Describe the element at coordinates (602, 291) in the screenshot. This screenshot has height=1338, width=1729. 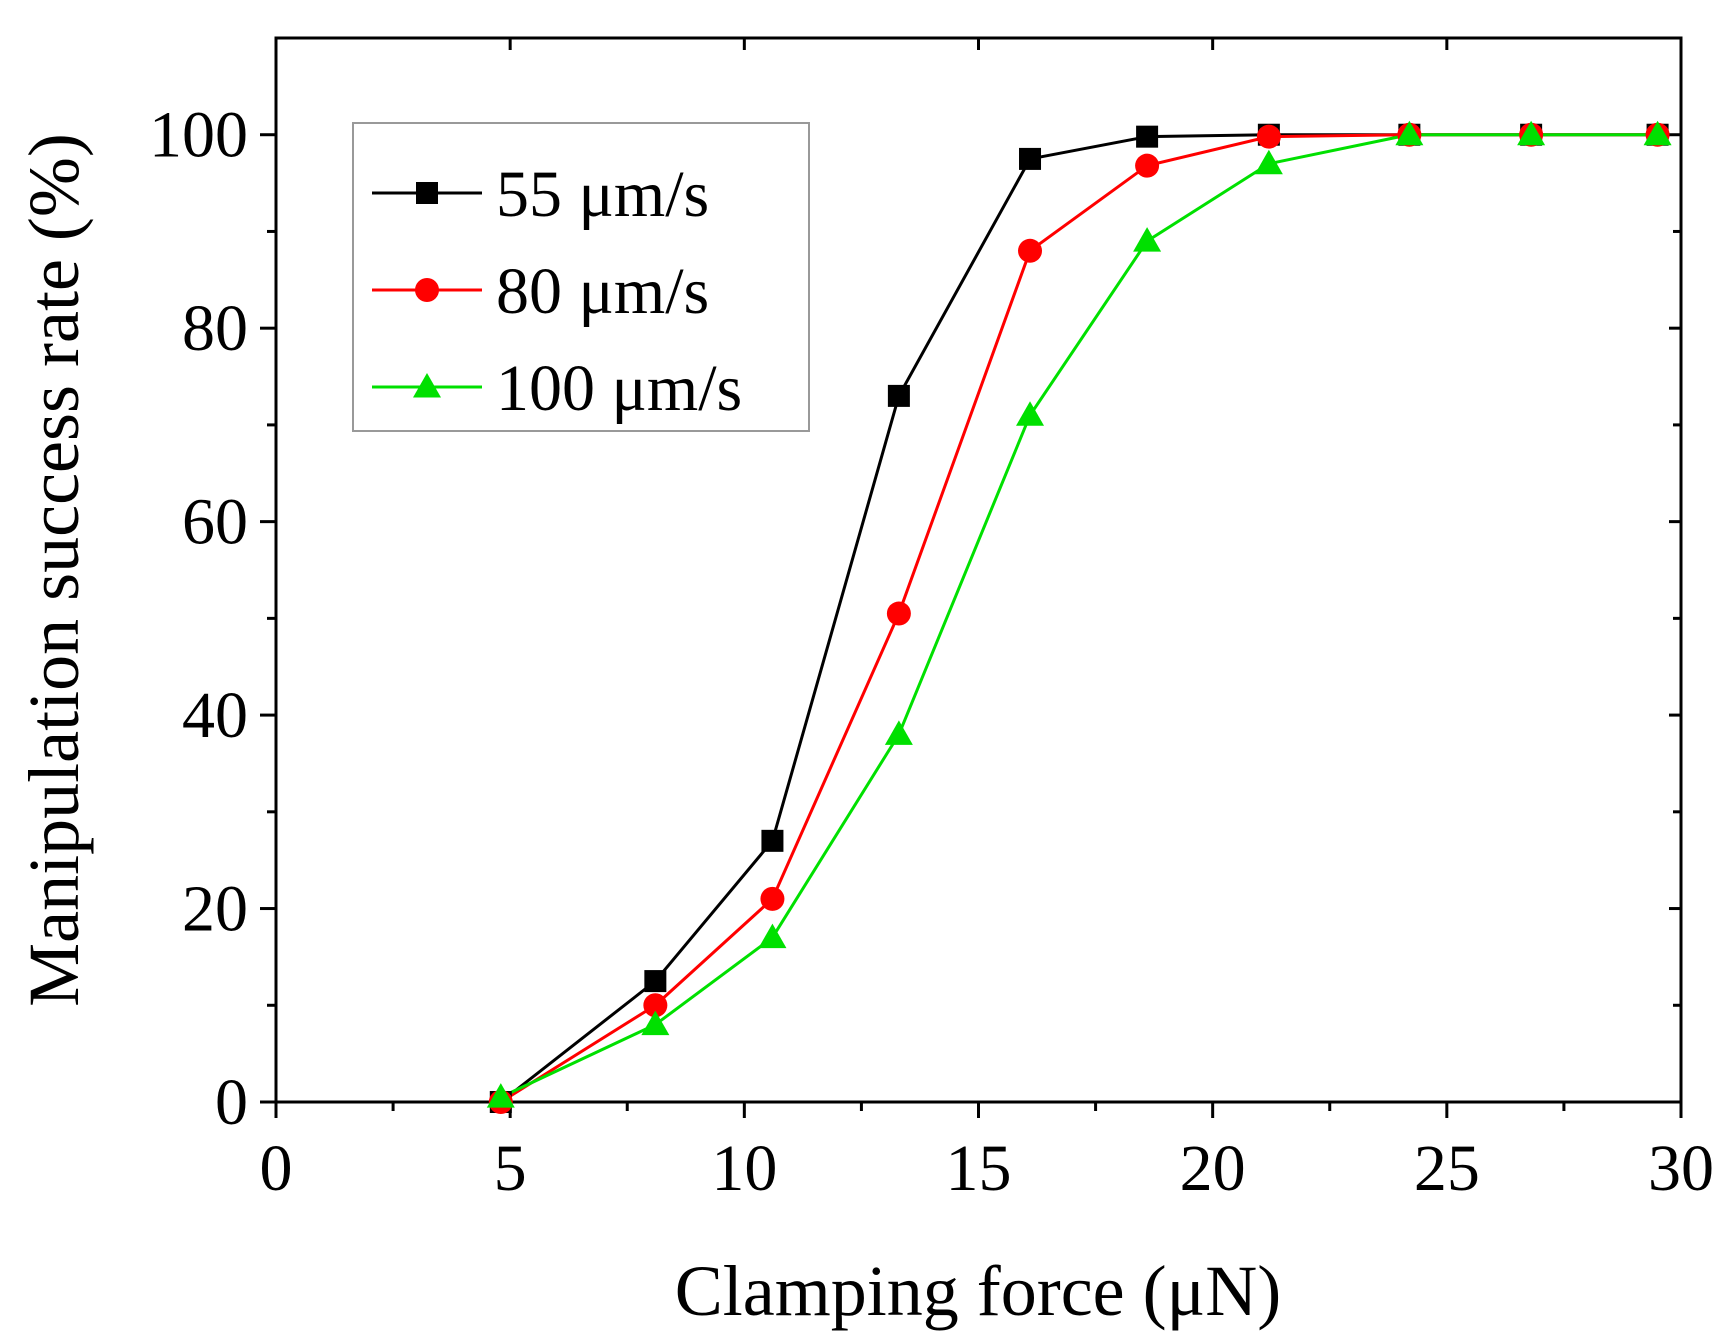
I see `legend-label: 80 μm/s` at that location.